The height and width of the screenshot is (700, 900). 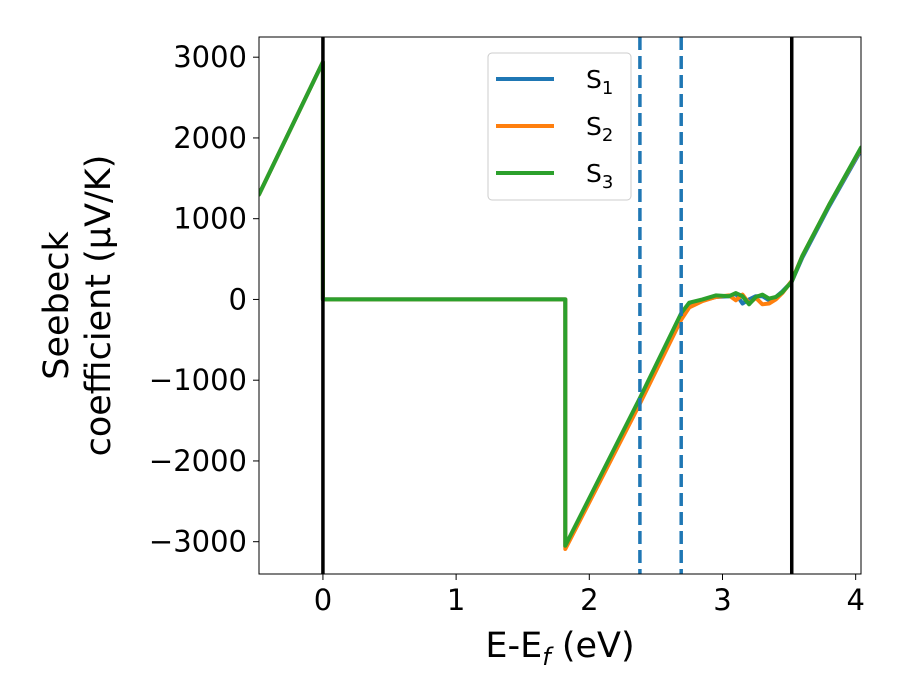 What do you see at coordinates (198, 461) in the screenshot?
I see `y-tick-label: −2000` at bounding box center [198, 461].